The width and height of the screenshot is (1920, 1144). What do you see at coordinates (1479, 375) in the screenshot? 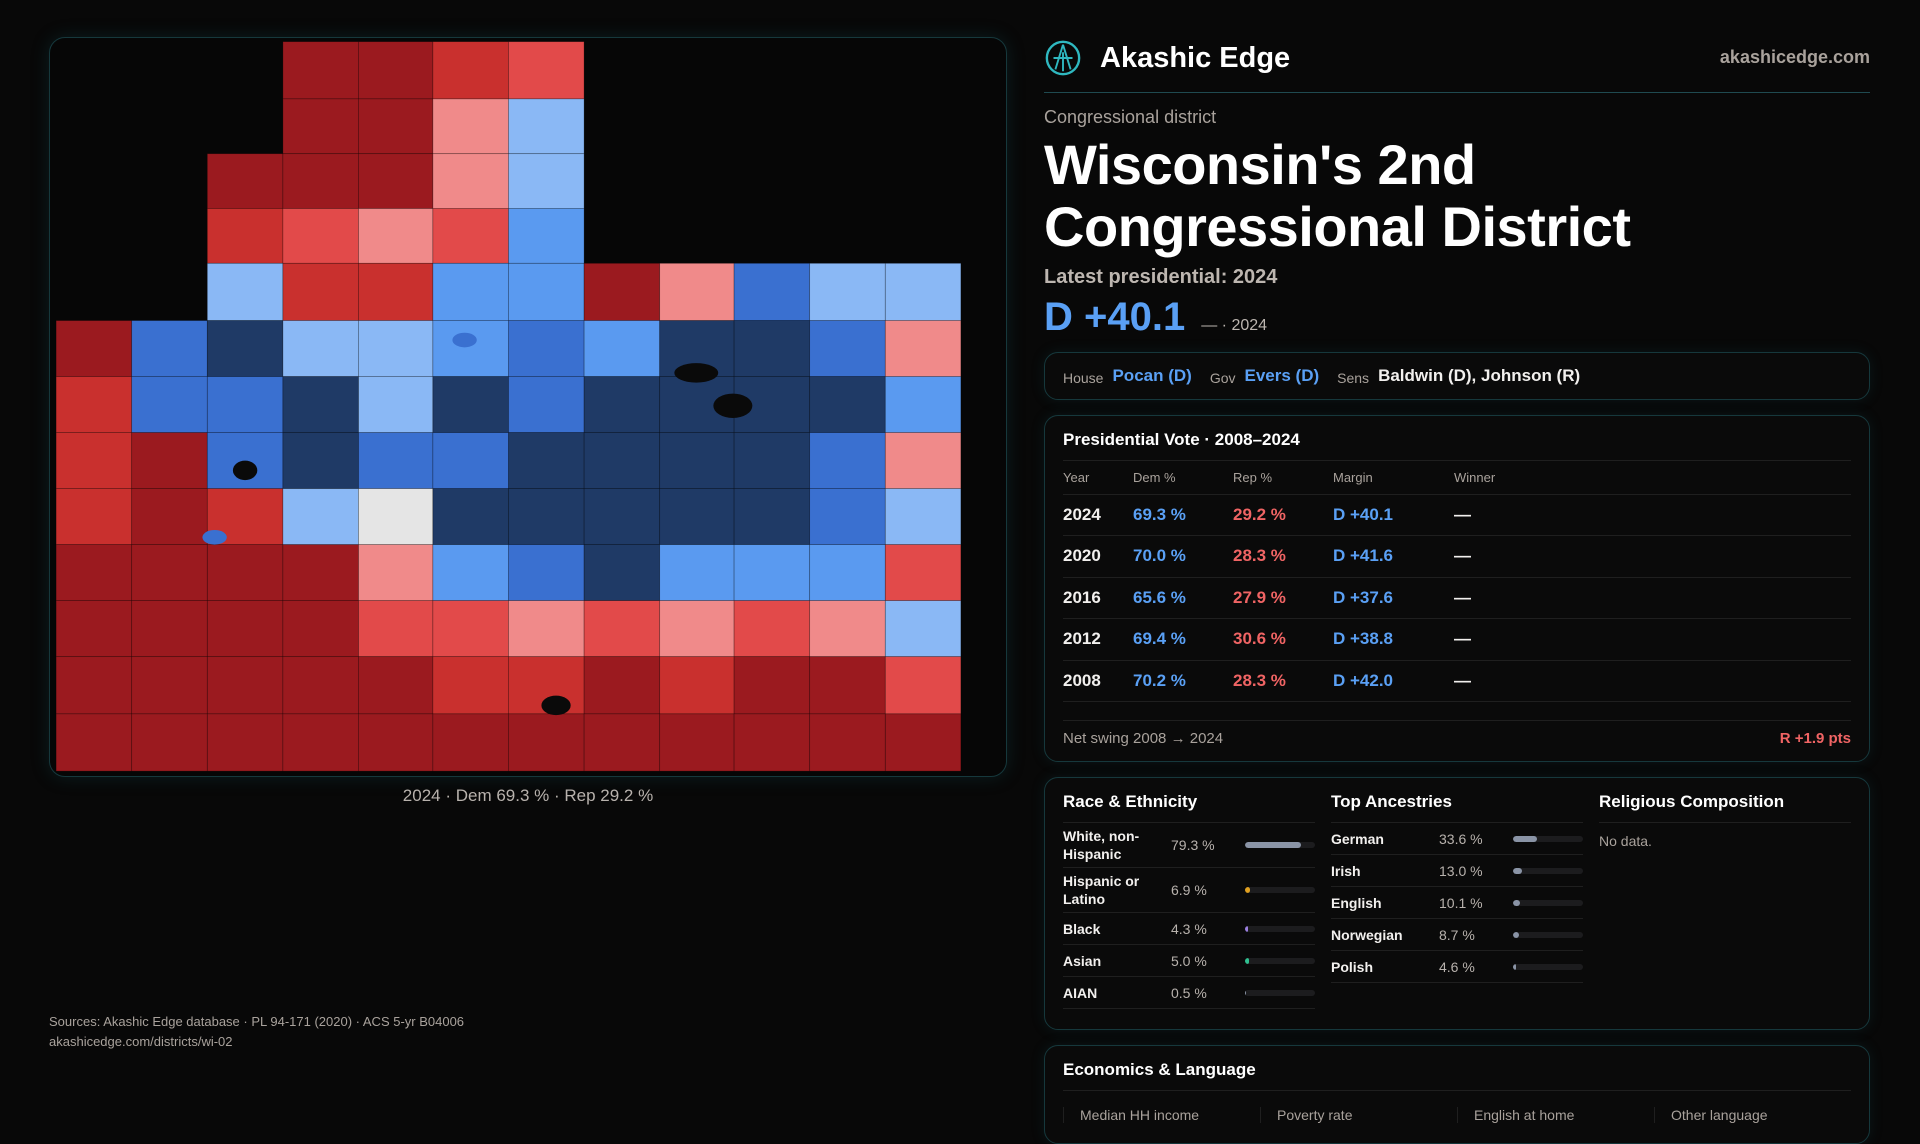
I see `official-senators: Baldwin (D), Johnson (R)` at bounding box center [1479, 375].